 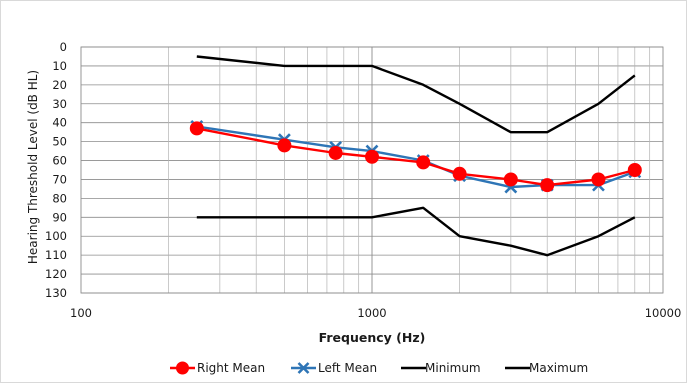 I want to click on y-tick-label: 0, so click(x=63, y=47).